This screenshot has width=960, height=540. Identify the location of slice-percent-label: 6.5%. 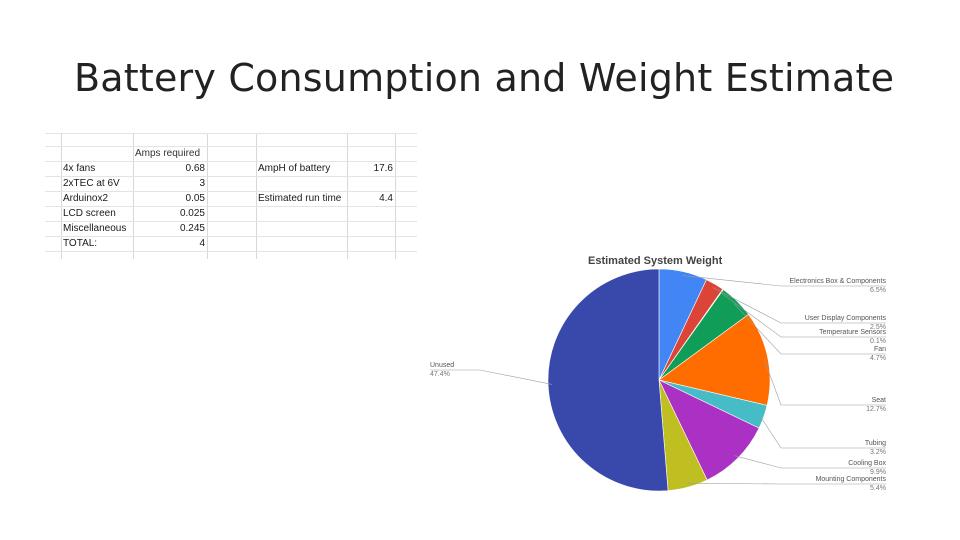
(878, 290).